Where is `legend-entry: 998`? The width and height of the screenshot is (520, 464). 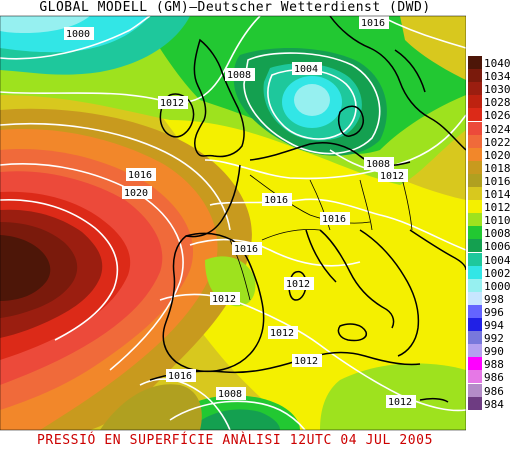
legend-entry: 998 is located at coordinates (493, 298).